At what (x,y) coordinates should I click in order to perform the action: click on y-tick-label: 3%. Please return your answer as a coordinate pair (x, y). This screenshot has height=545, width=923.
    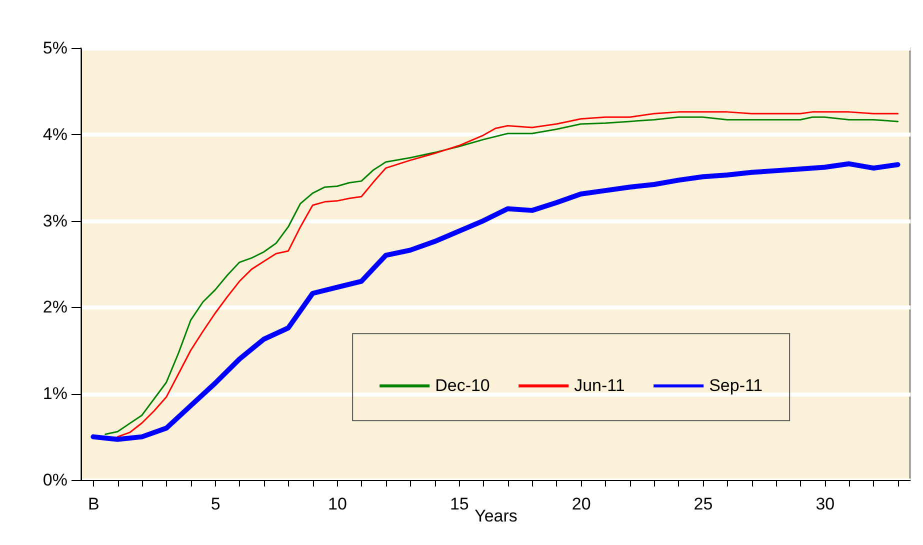
    Looking at the image, I should click on (55, 220).